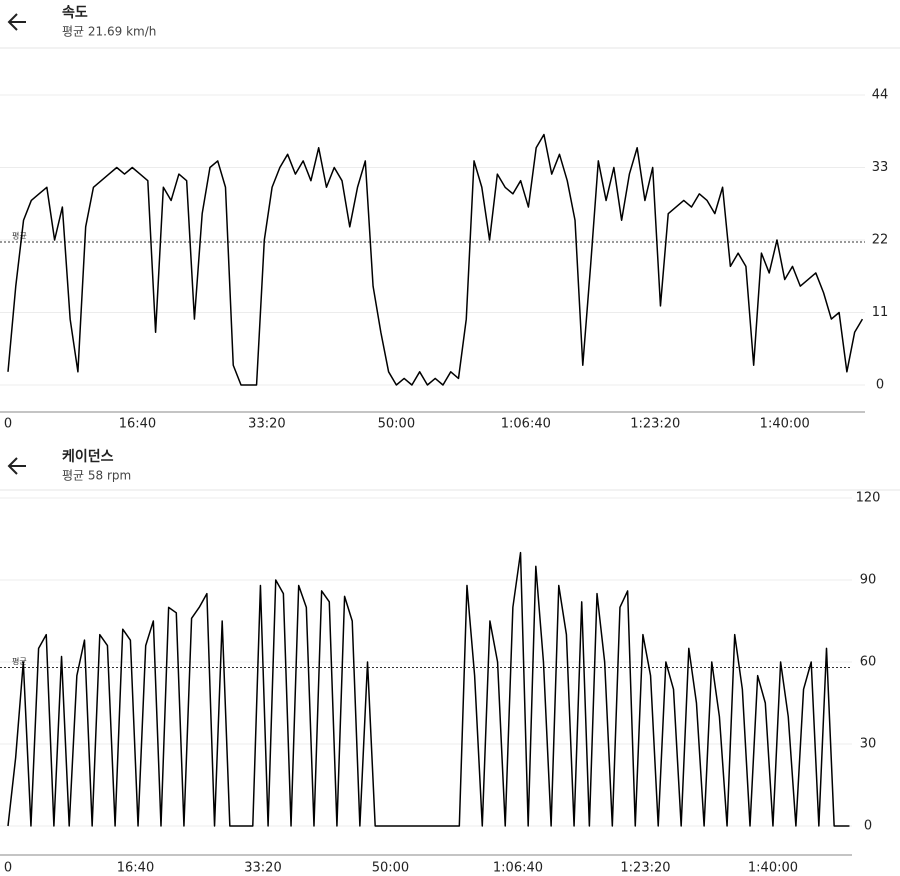 Image resolution: width=900 pixels, height=876 pixels. What do you see at coordinates (880, 95) in the screenshot?
I see `y-tick-label: 44` at bounding box center [880, 95].